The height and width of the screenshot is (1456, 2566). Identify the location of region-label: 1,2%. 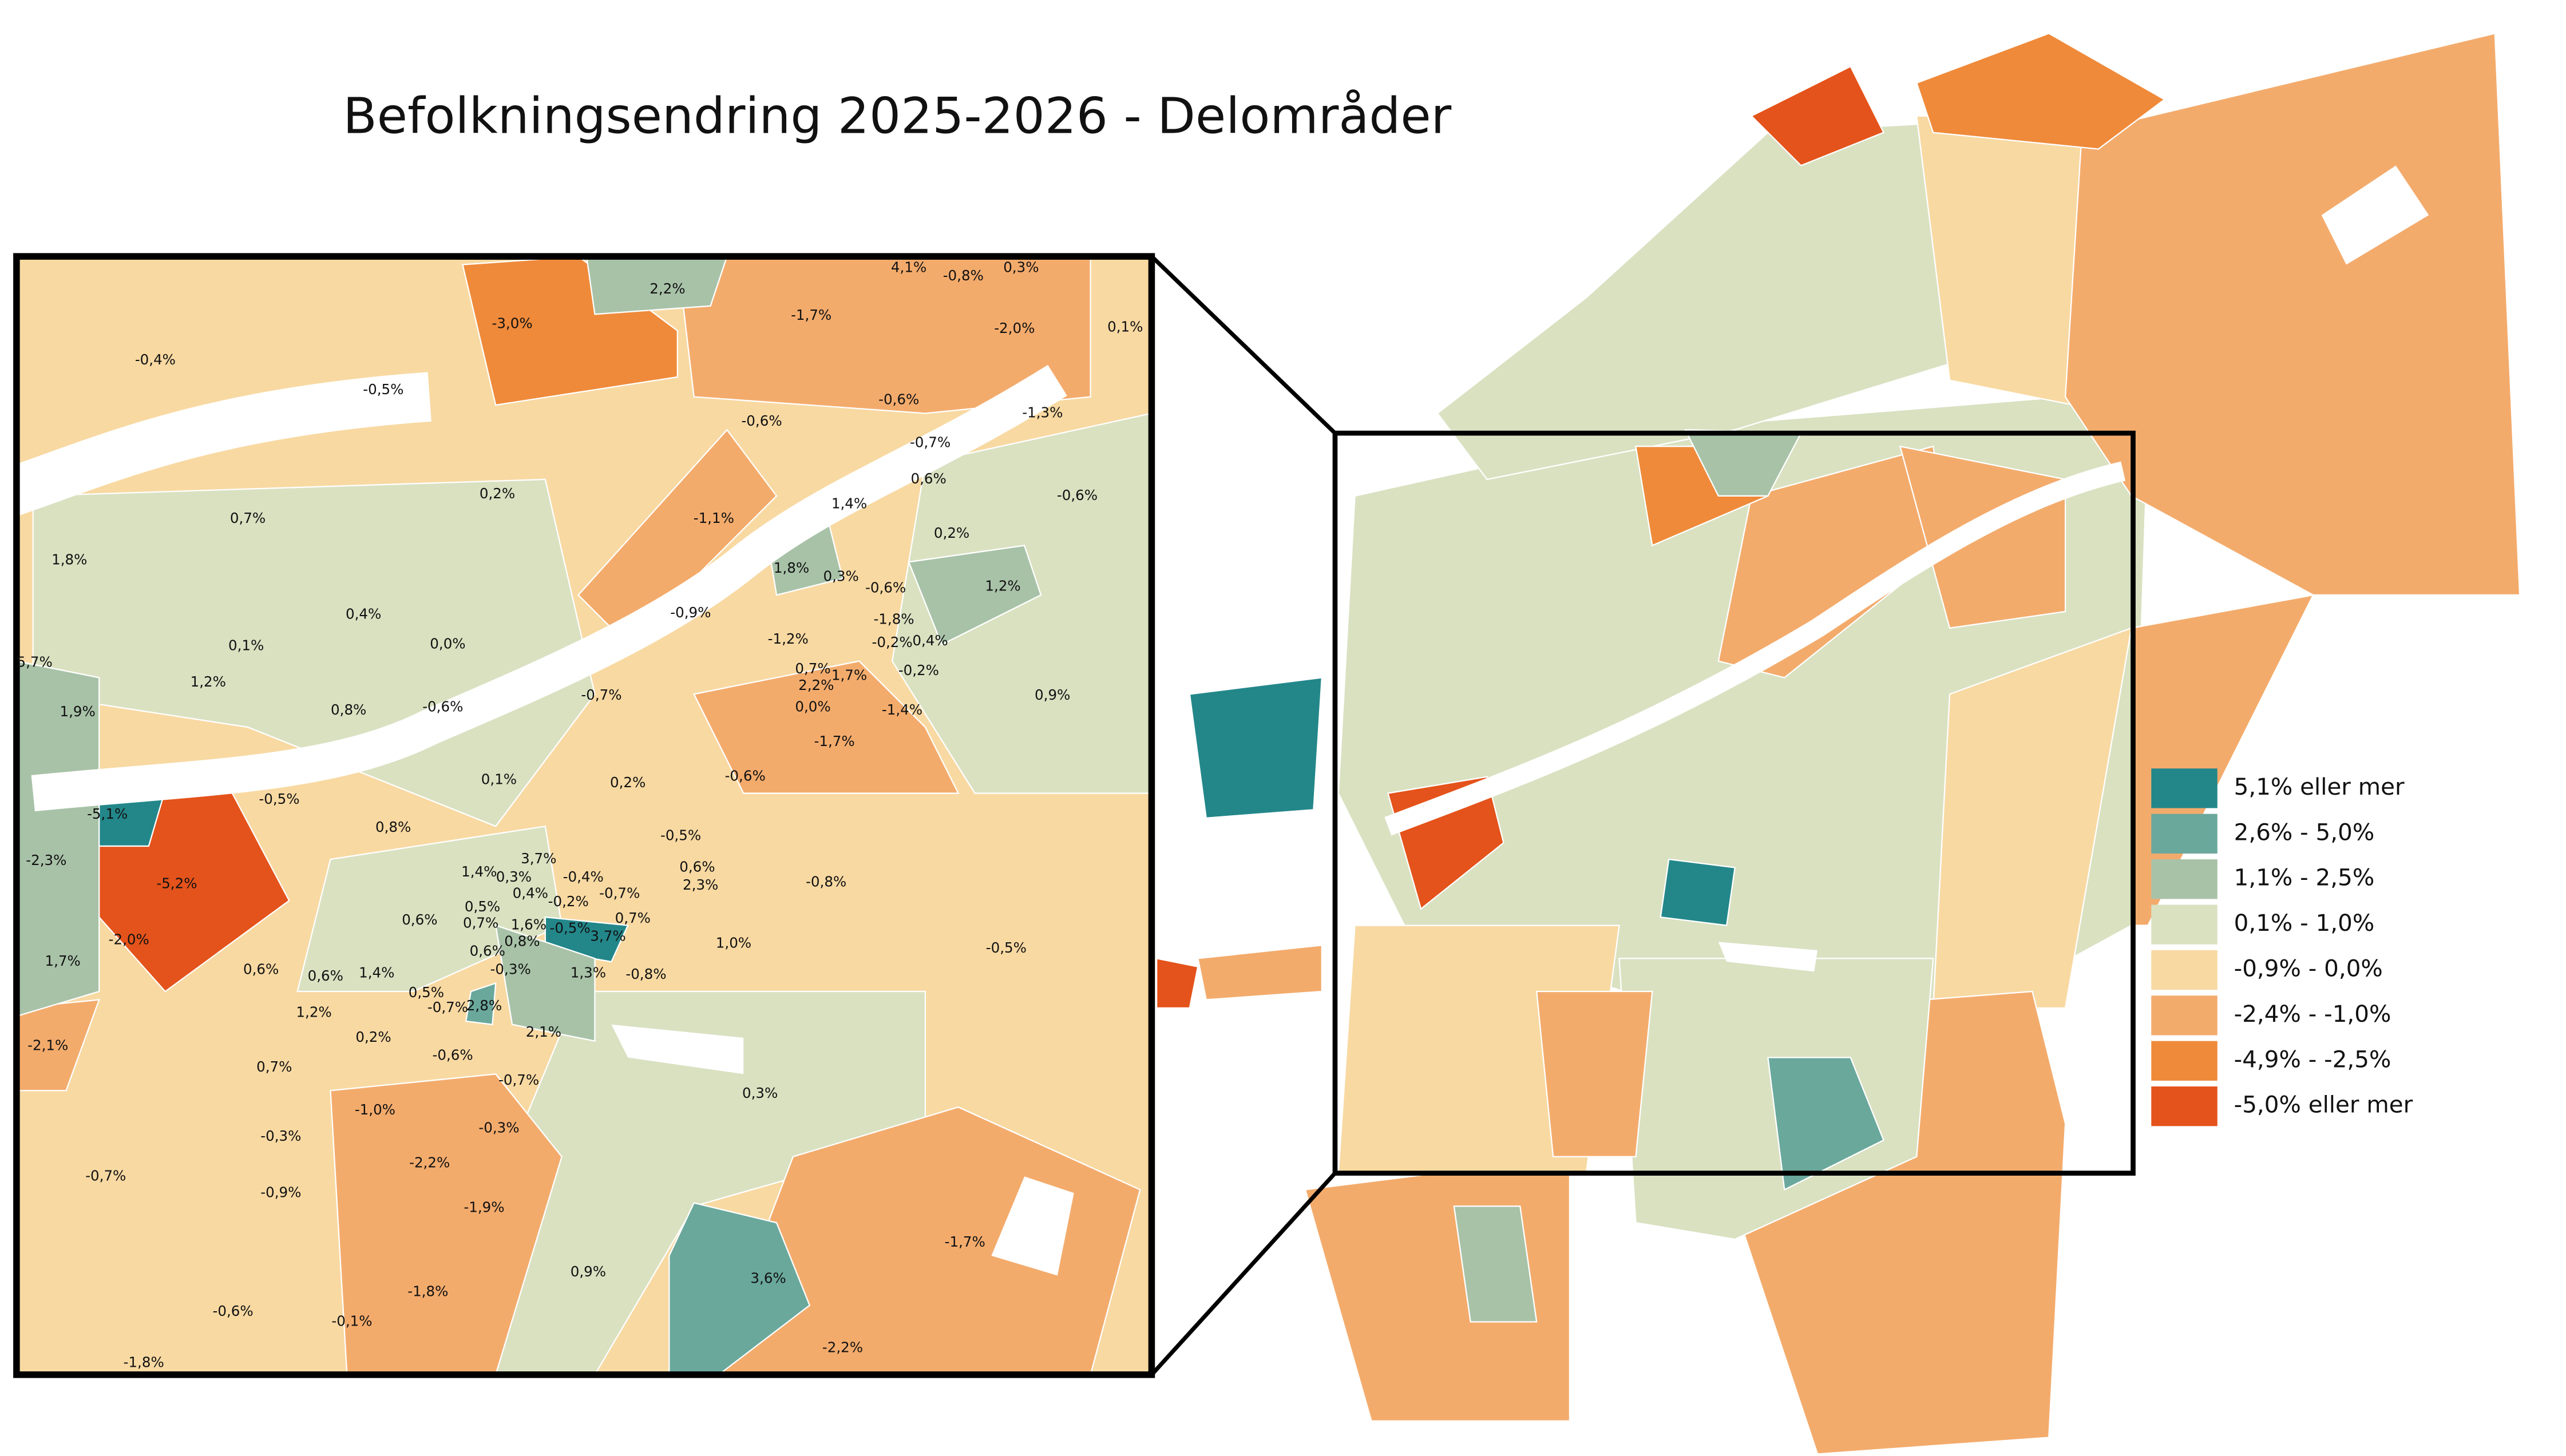
(208, 681).